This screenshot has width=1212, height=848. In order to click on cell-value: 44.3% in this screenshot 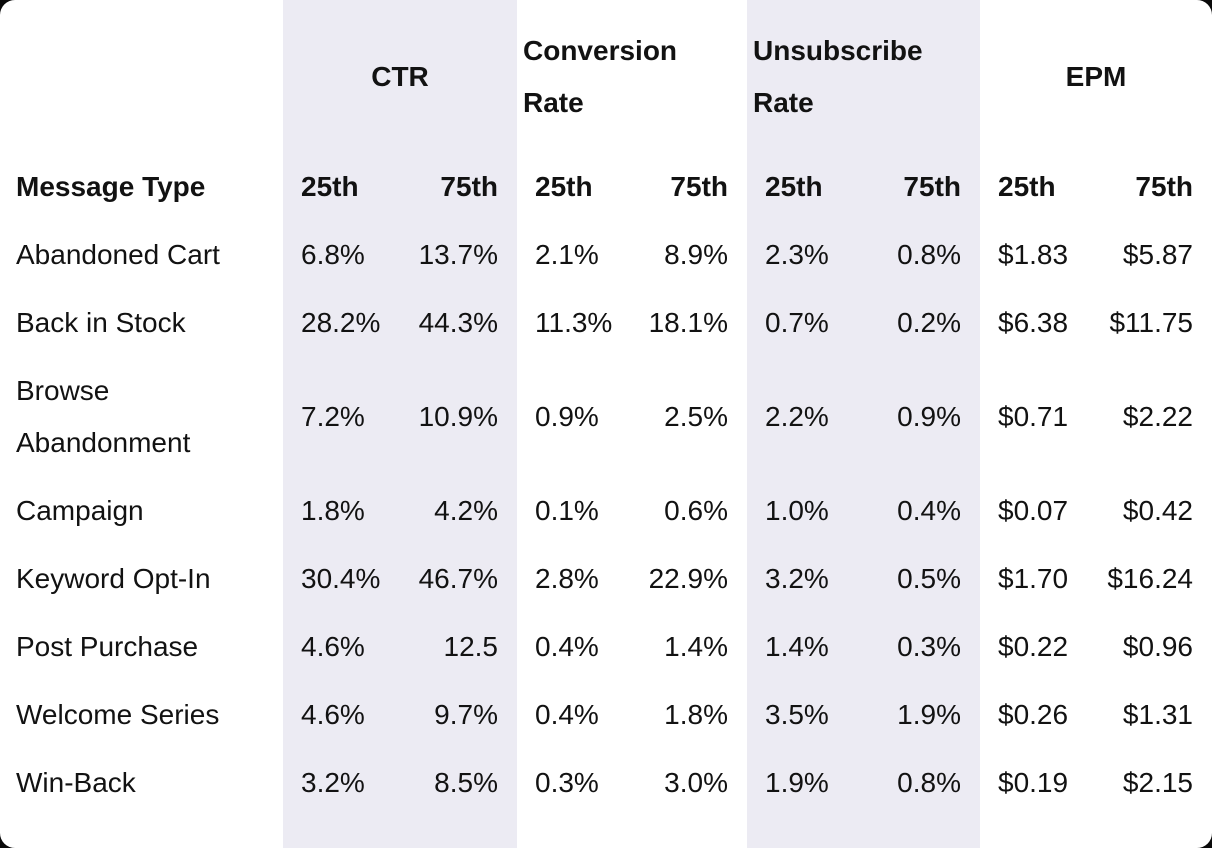, I will do `click(458, 322)`.